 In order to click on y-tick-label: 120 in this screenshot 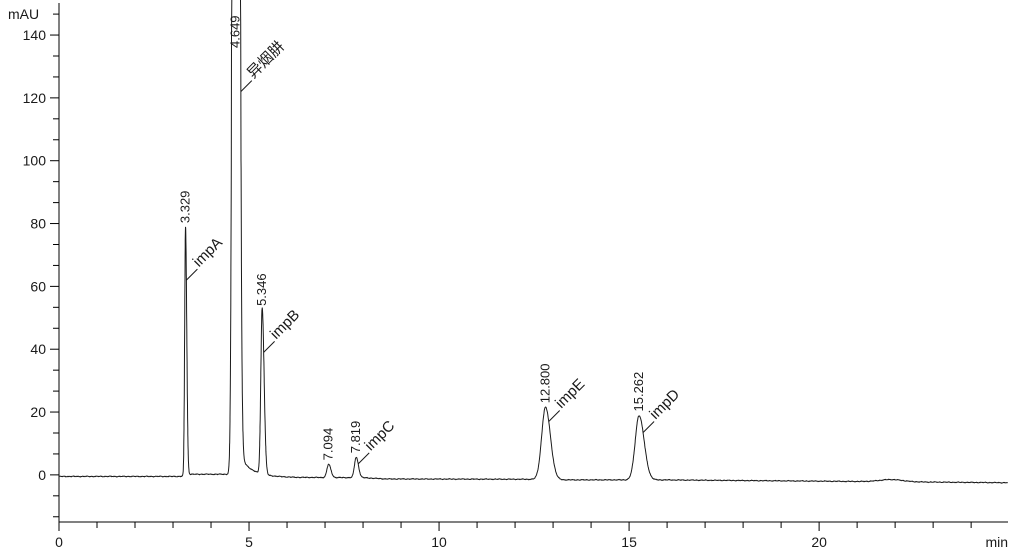, I will do `click(35, 98)`.